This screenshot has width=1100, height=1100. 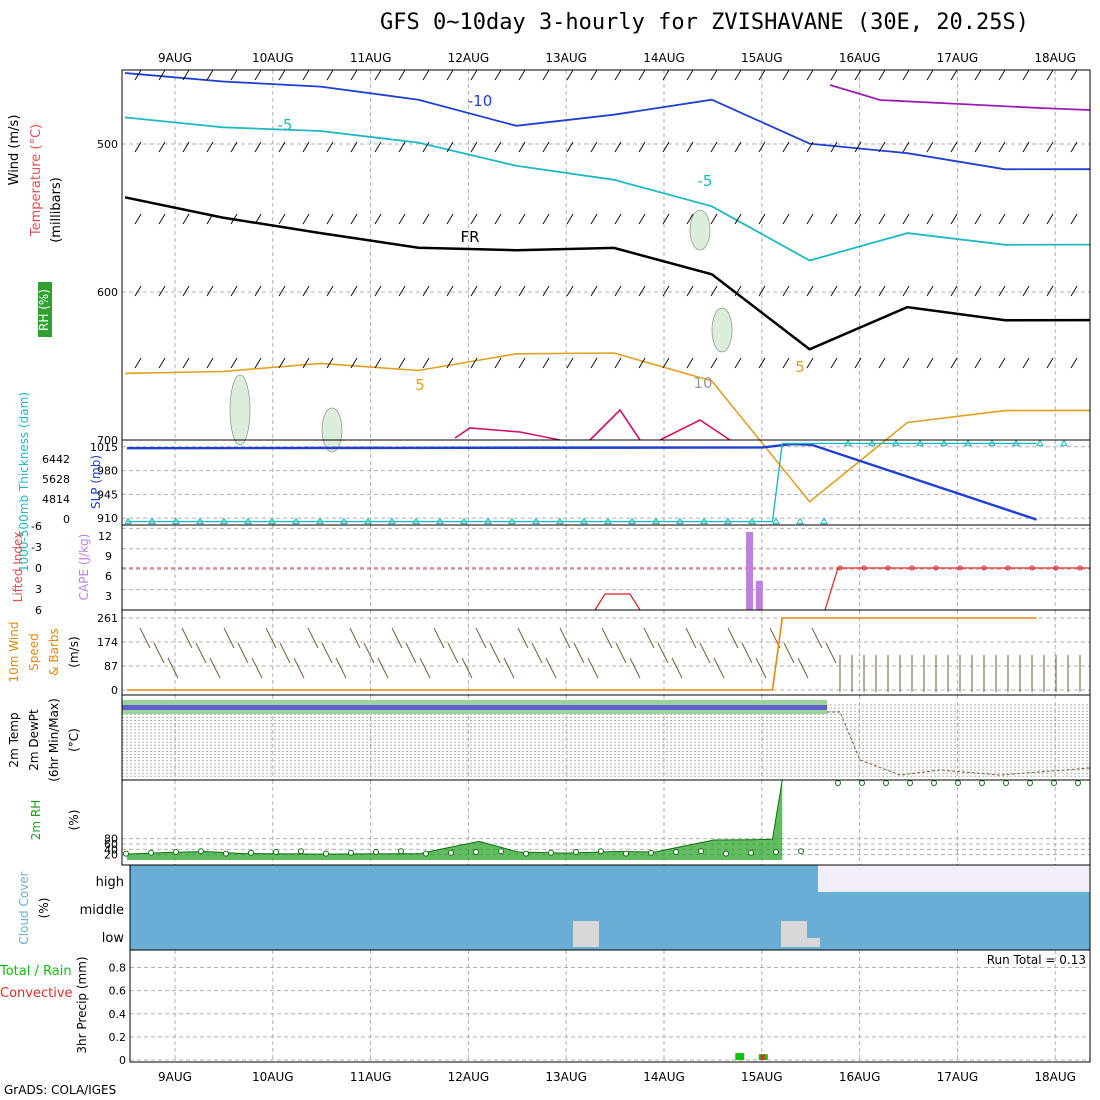 What do you see at coordinates (582, 654) in the screenshot?
I see `wind10-speed-line` at bounding box center [582, 654].